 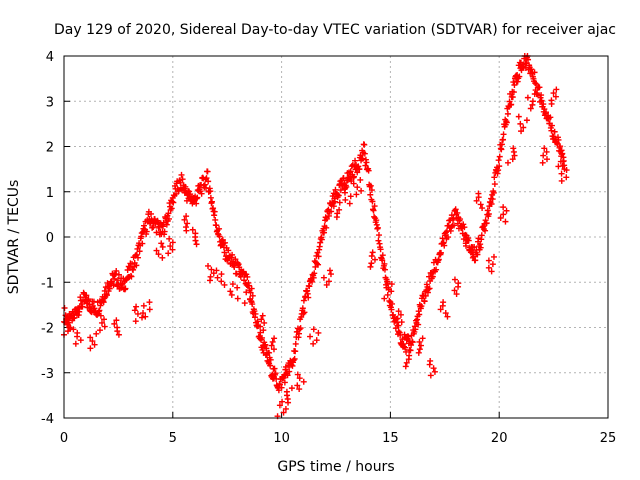 What do you see at coordinates (50, 193) in the screenshot?
I see `y-tick-label: 1` at bounding box center [50, 193].